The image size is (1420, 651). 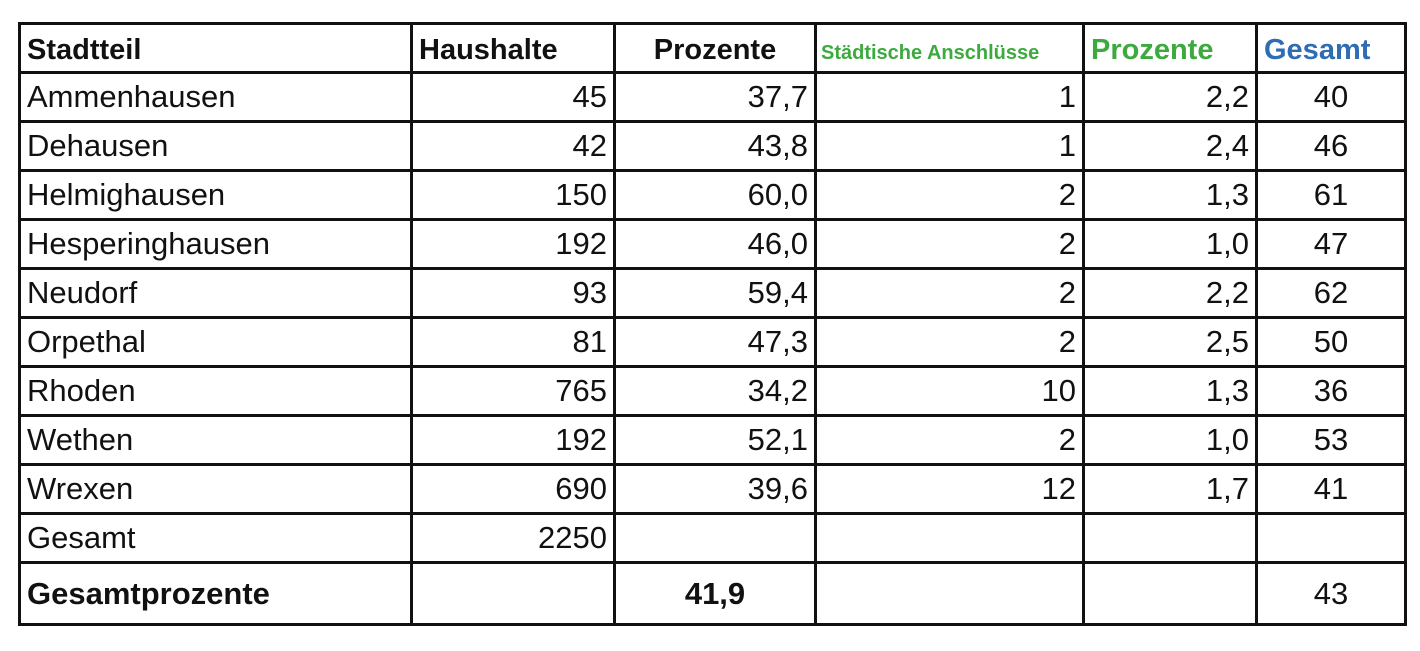 I want to click on cell-gesamt: 40, so click(x=1331, y=97).